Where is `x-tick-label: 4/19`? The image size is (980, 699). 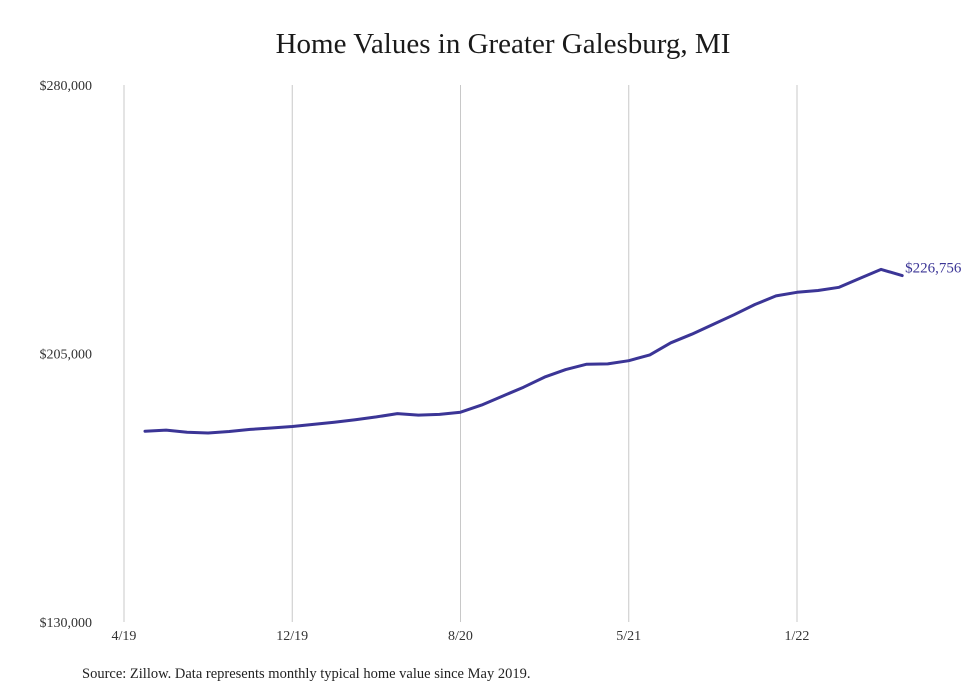 x-tick-label: 4/19 is located at coordinates (124, 636).